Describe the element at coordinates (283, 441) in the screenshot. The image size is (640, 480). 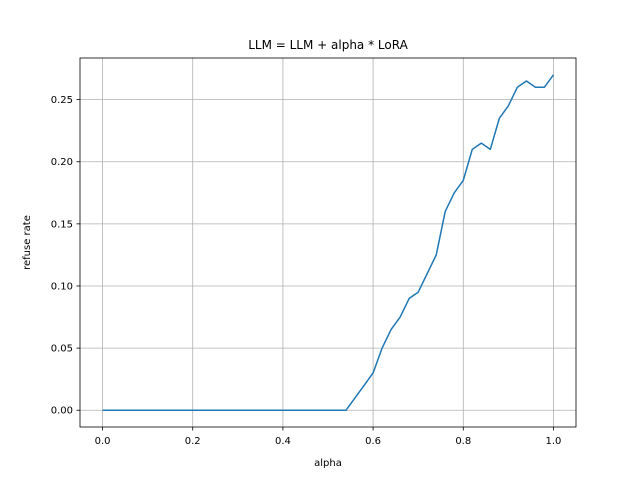
I see `x-tick-label: 0.4` at that location.